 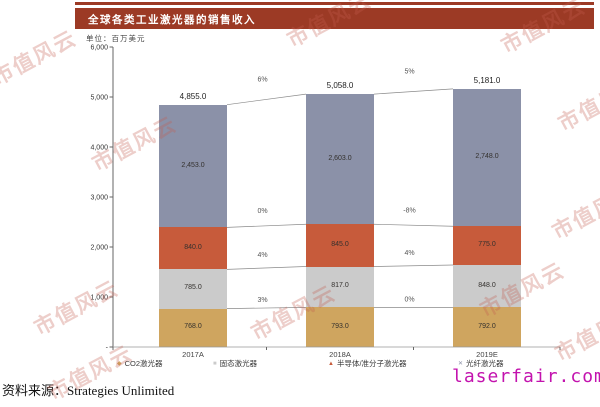 I want to click on bar-segment: 848.0, so click(x=487, y=286).